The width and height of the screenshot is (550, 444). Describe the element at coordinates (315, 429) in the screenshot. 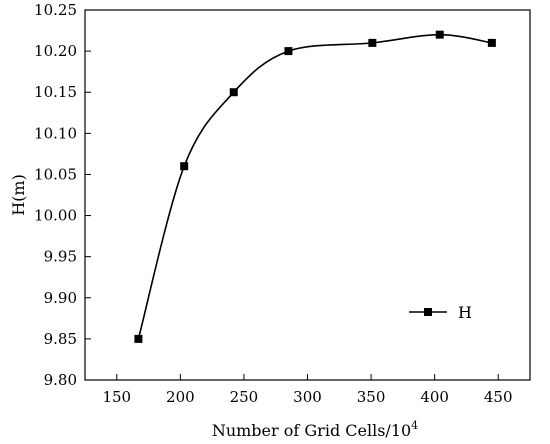

I see `x-axis-label: Number of Grid Cells/104` at that location.